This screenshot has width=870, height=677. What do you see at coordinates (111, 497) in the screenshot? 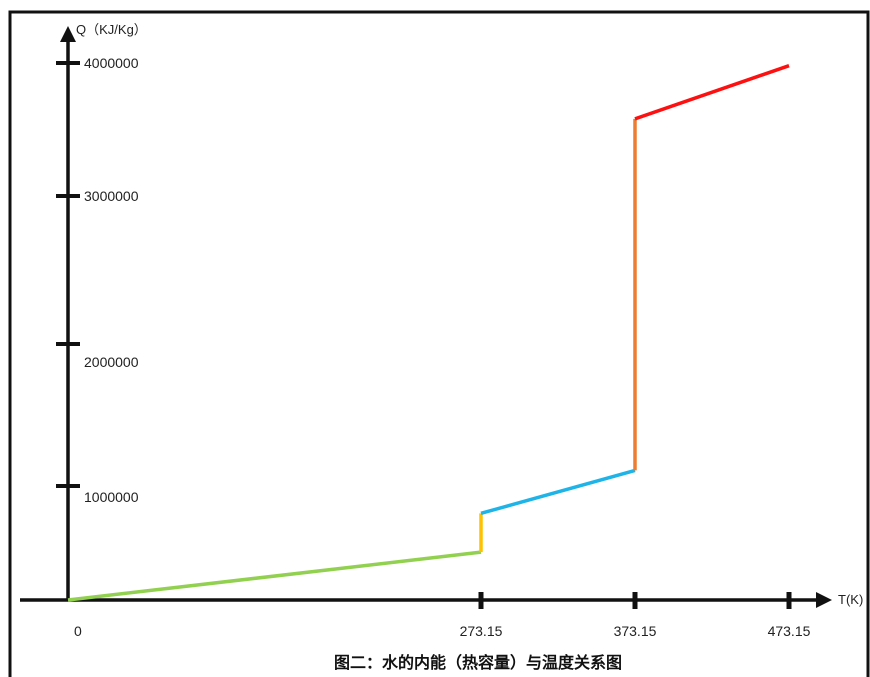
I see `y-tick-label-1m: 1000000` at bounding box center [111, 497].